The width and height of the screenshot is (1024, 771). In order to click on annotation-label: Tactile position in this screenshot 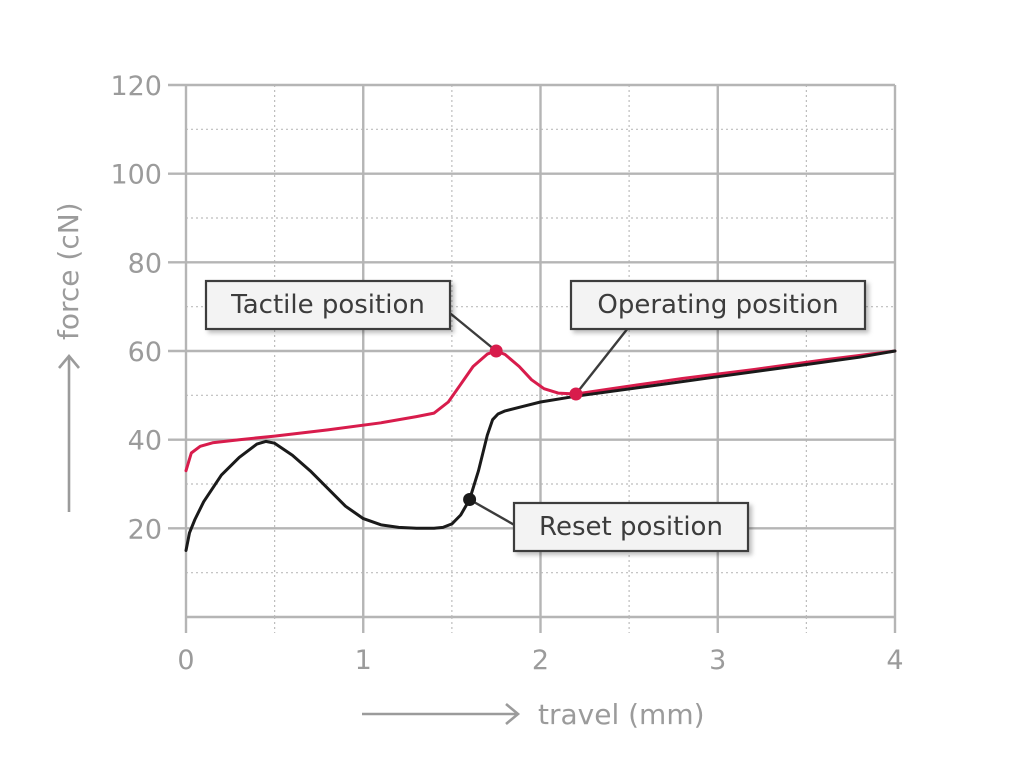, I will do `click(327, 305)`.